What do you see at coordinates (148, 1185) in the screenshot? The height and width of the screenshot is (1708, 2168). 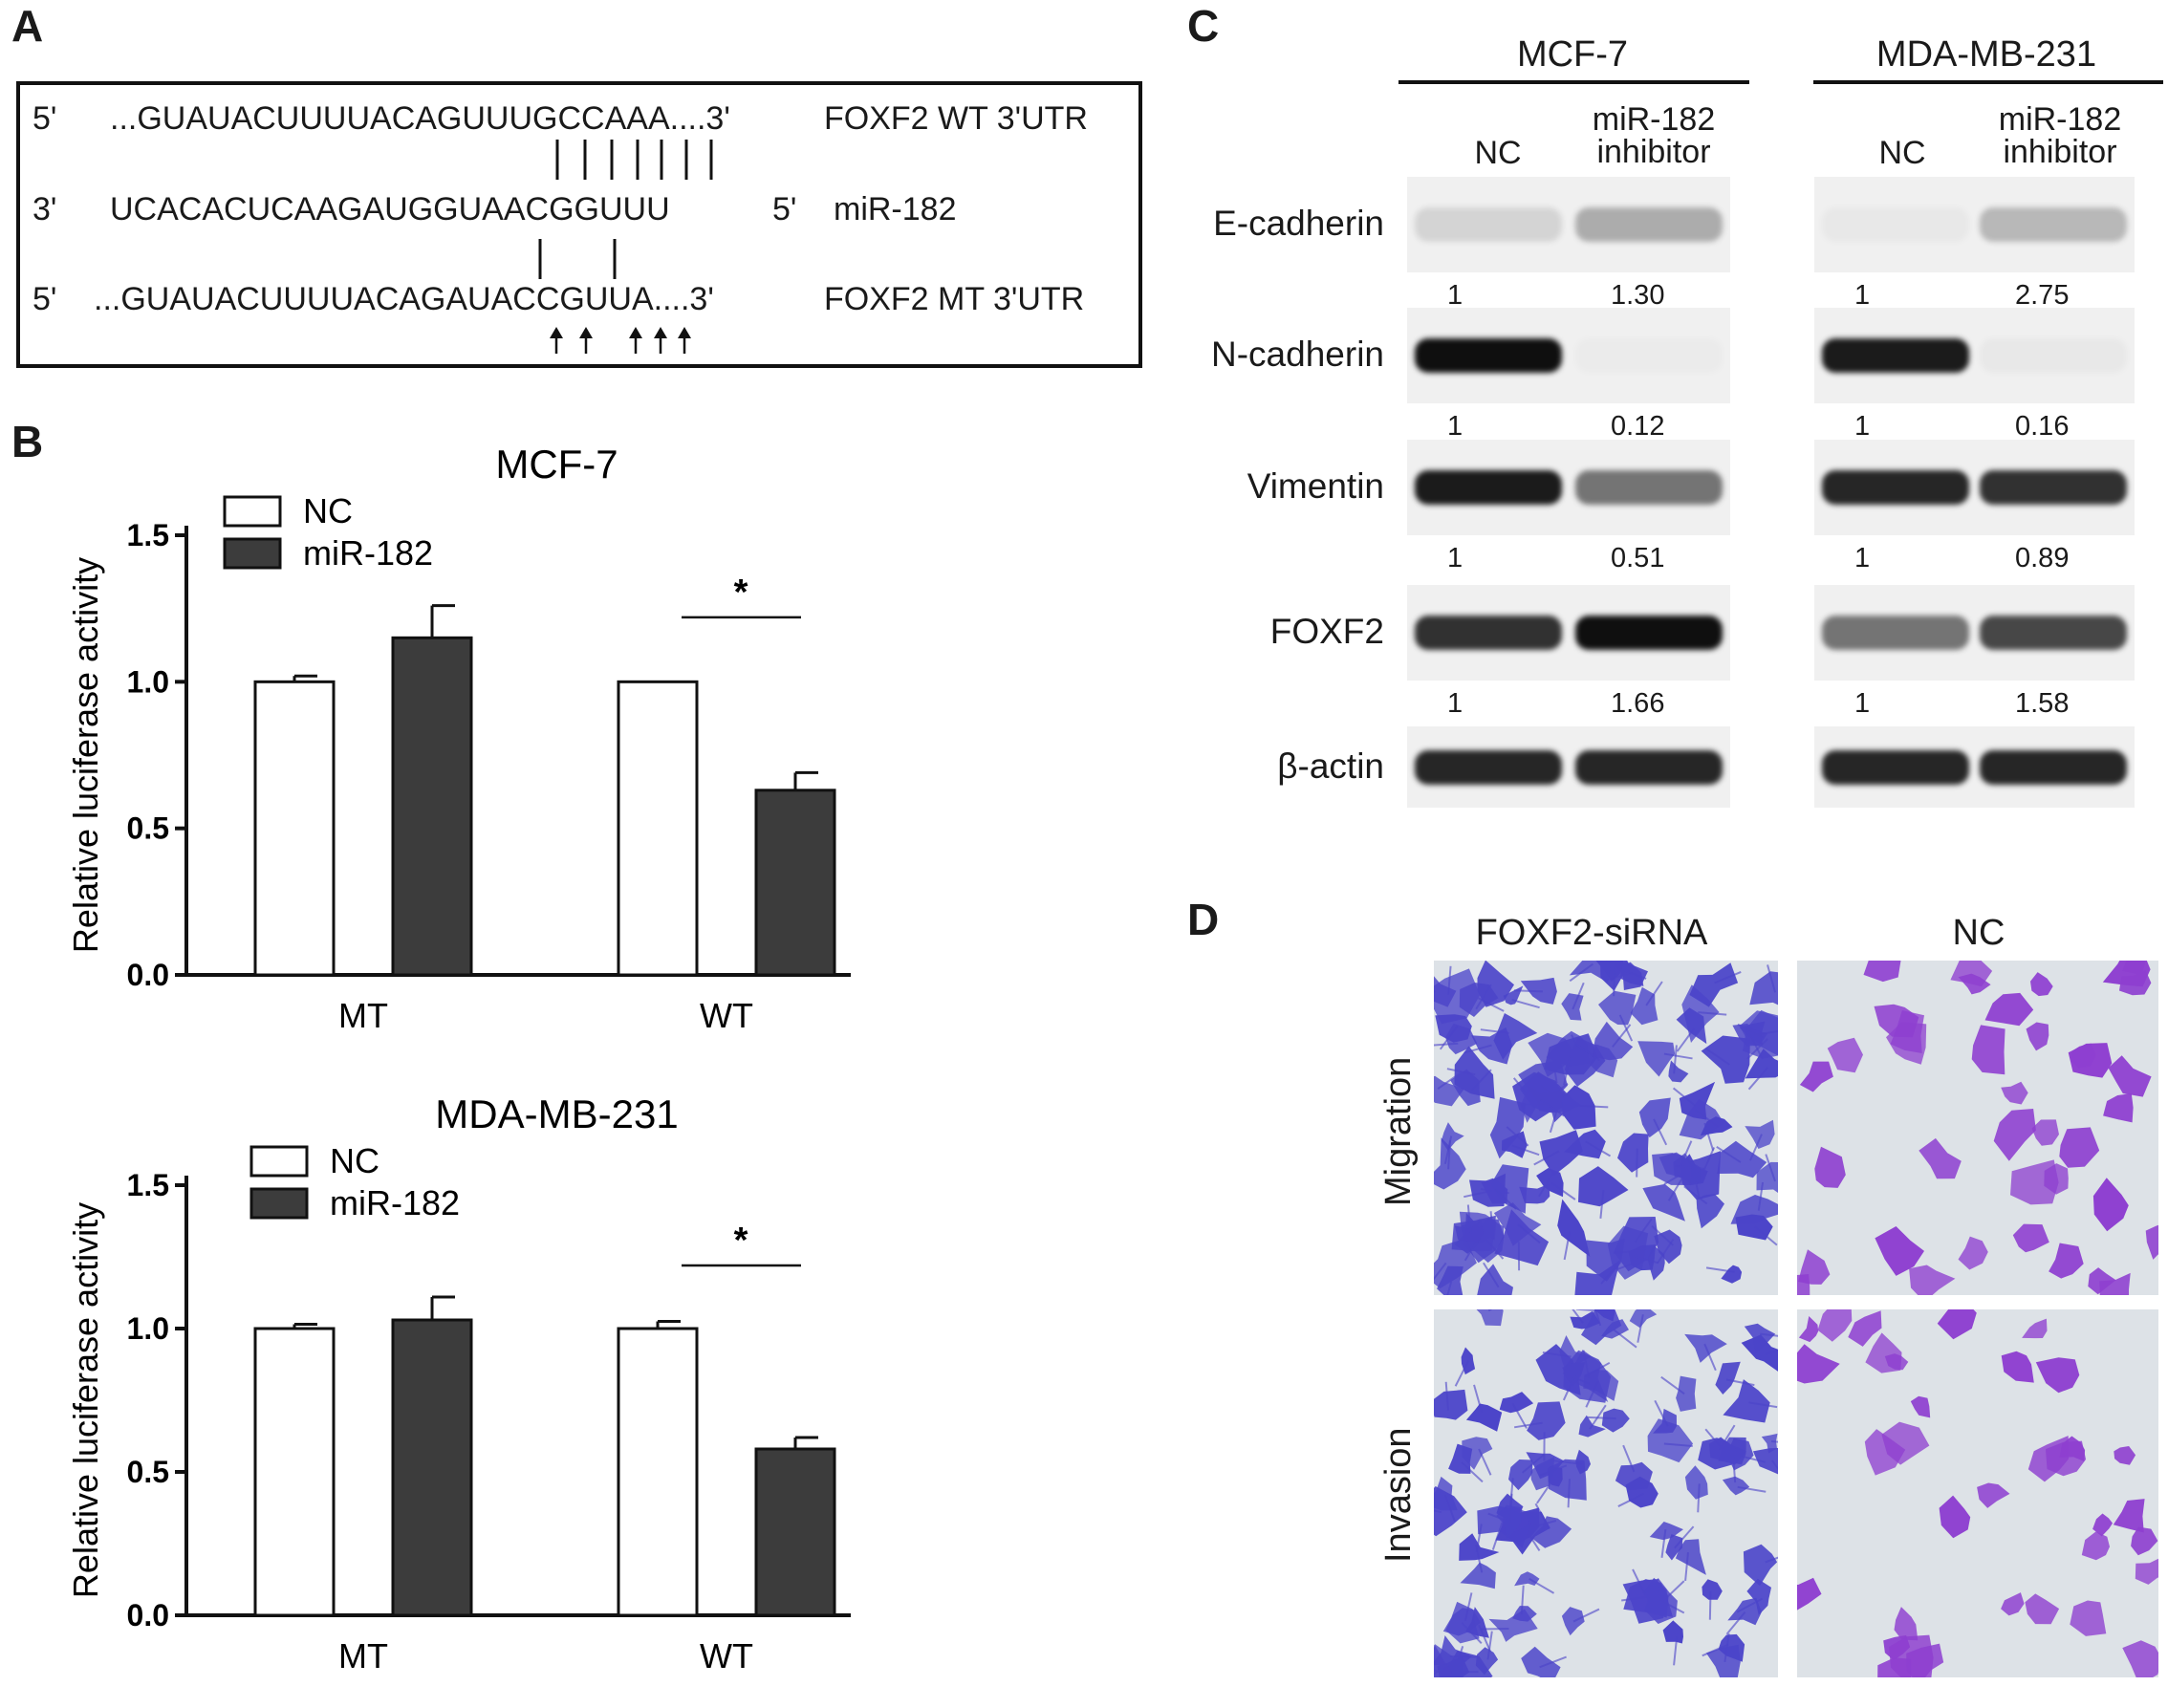 I see `y-tick-label: 1.5` at bounding box center [148, 1185].